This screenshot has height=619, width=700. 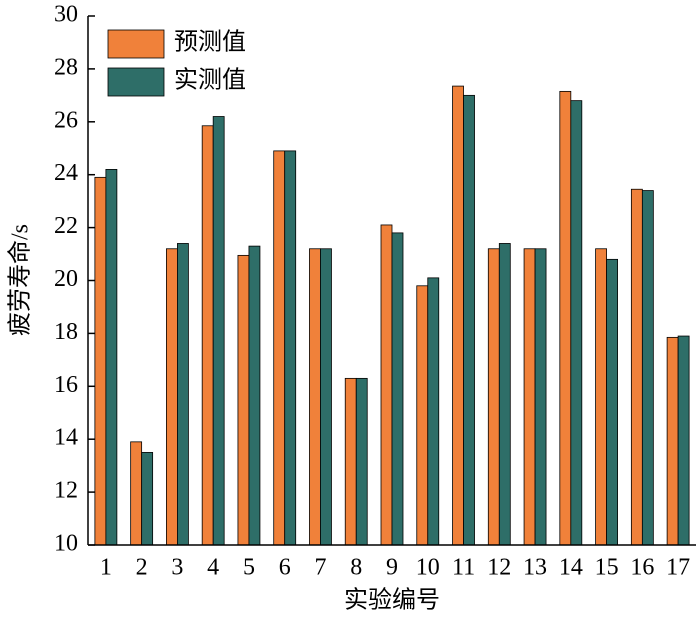 What do you see at coordinates (66, 226) in the screenshot?
I see `y-tick-label: 22` at bounding box center [66, 226].